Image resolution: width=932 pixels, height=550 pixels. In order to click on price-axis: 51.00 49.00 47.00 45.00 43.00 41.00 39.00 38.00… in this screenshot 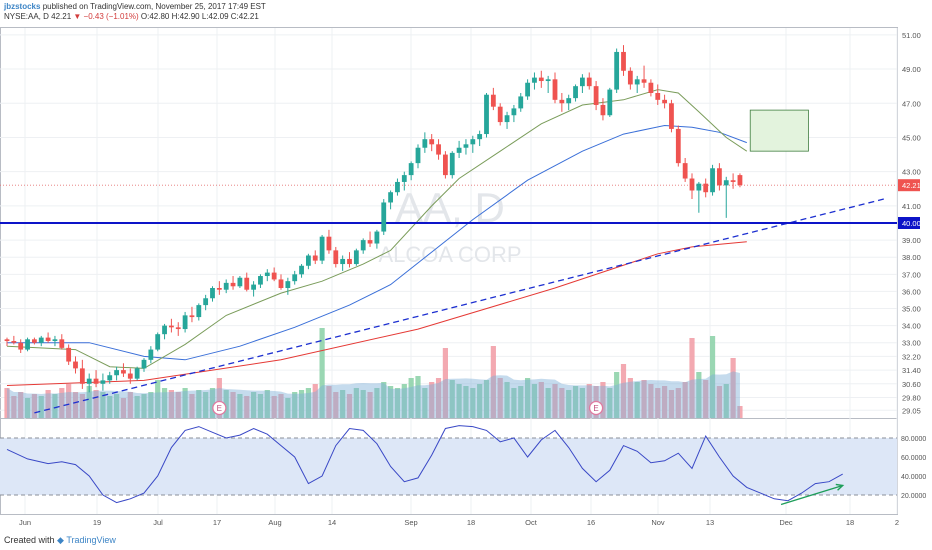, I will do `click(909, 223)`.